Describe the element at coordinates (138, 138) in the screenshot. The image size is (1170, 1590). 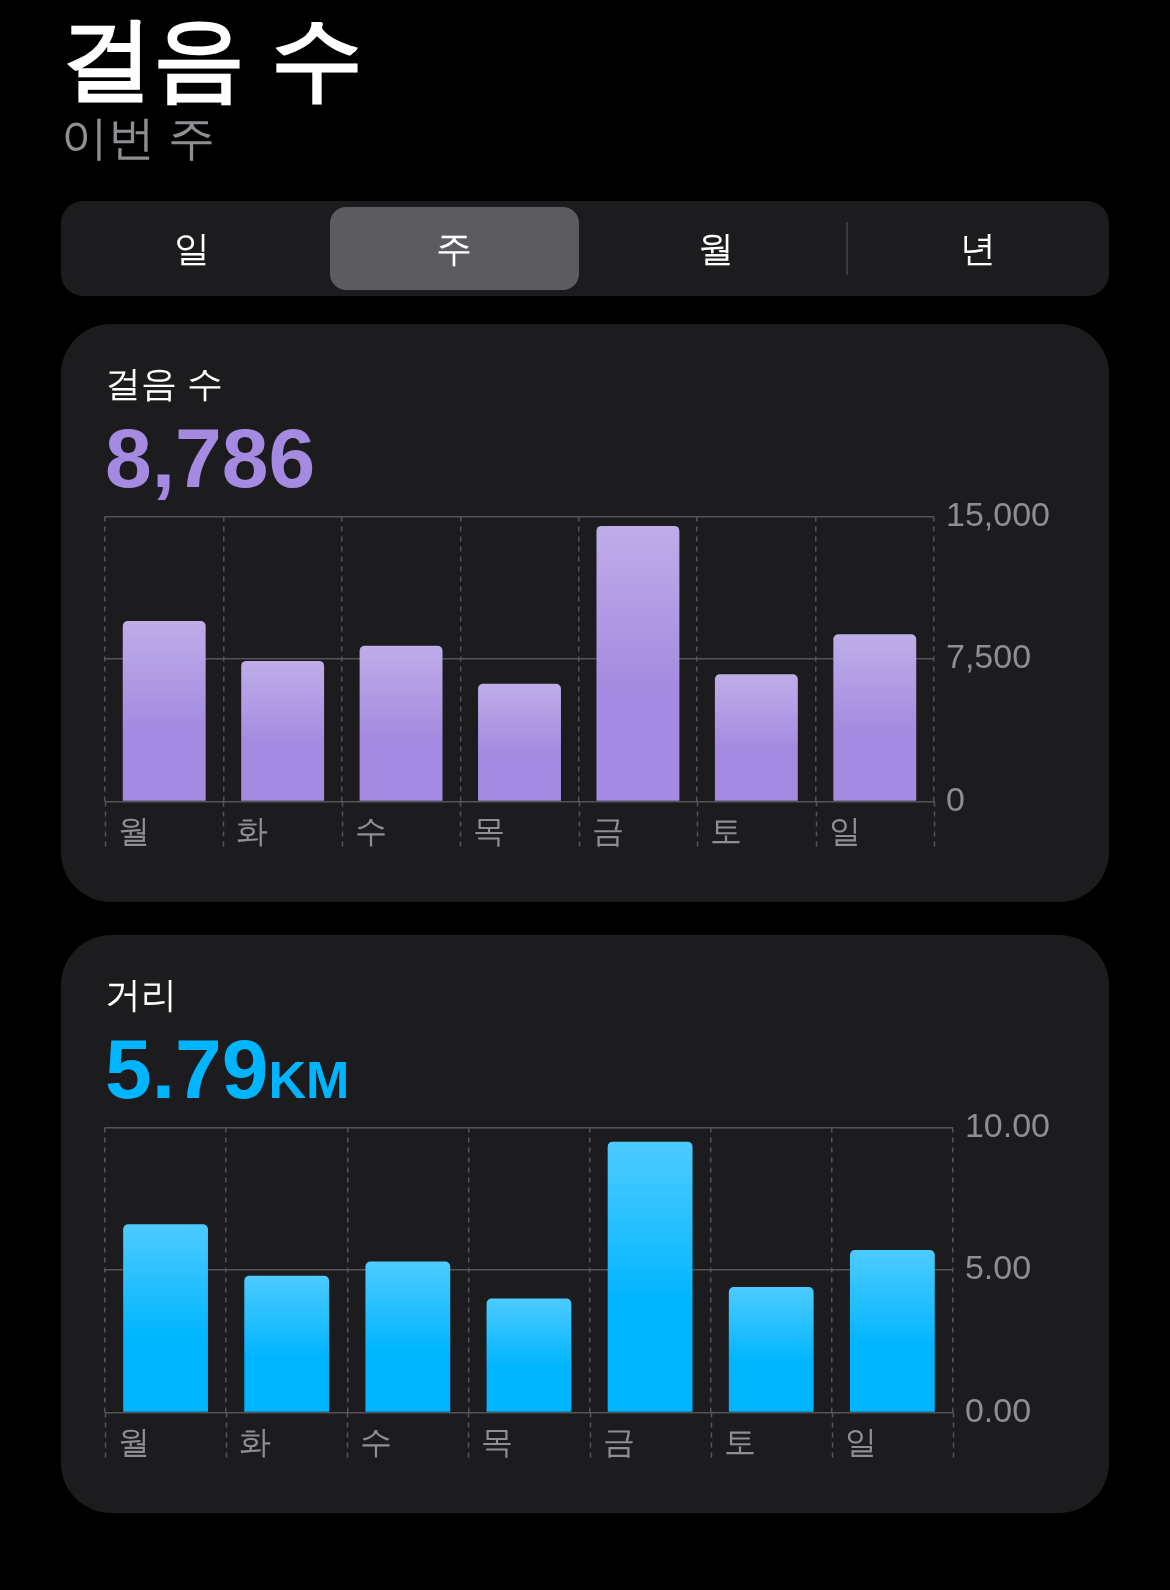
I see `text: 이번 주` at that location.